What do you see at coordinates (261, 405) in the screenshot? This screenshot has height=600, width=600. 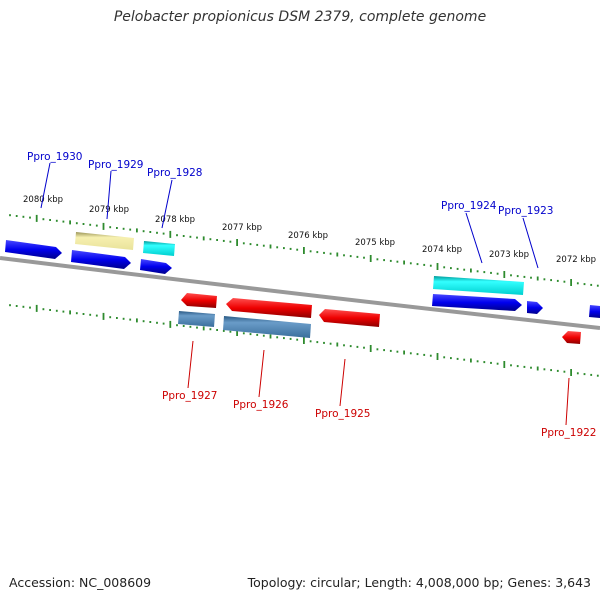 I see `gene-label: Ppro_1926` at bounding box center [261, 405].